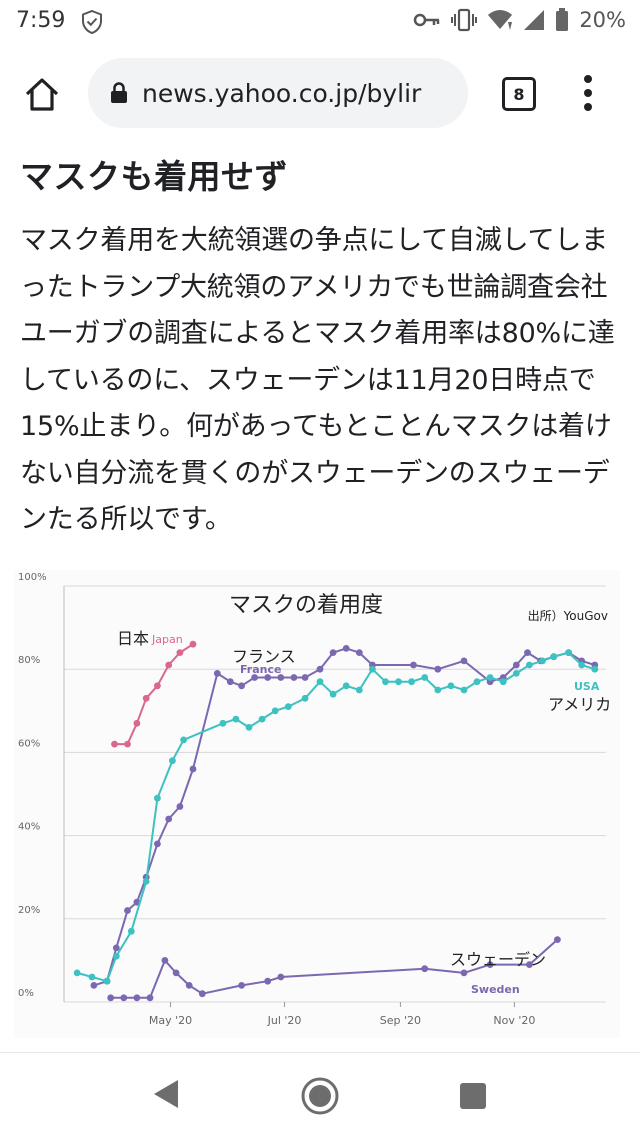 The image size is (640, 1138). What do you see at coordinates (579, 704) in the screenshot?
I see `legend-usa-ja: アメリカ` at bounding box center [579, 704].